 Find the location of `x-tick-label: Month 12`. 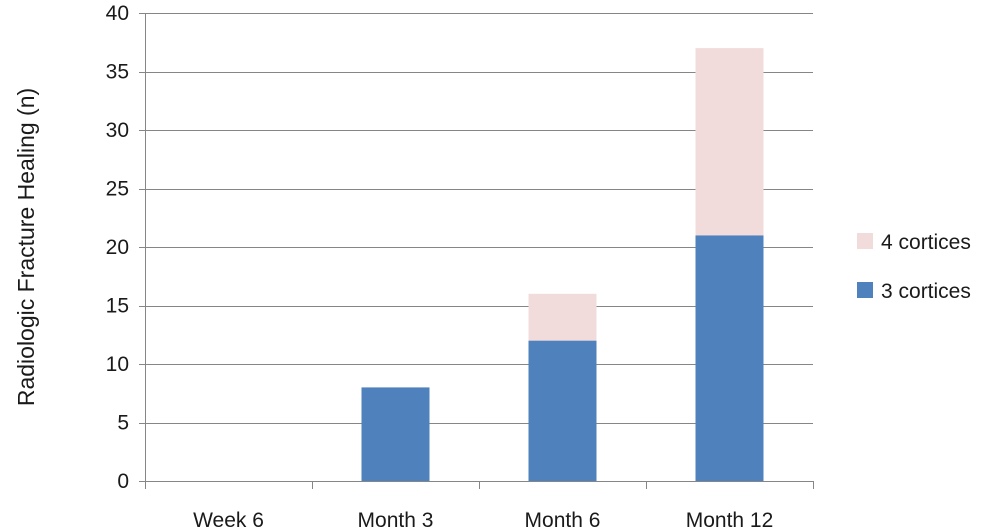

x-tick-label: Month 12 is located at coordinates (730, 519).